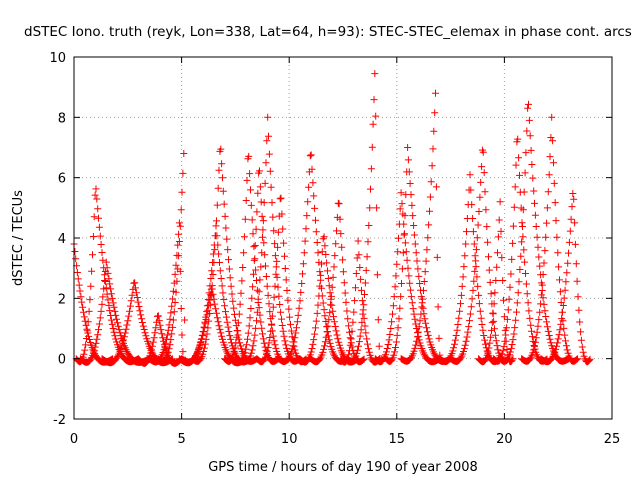  What do you see at coordinates (289, 439) in the screenshot?
I see `x-tick-label: 10` at bounding box center [289, 439].